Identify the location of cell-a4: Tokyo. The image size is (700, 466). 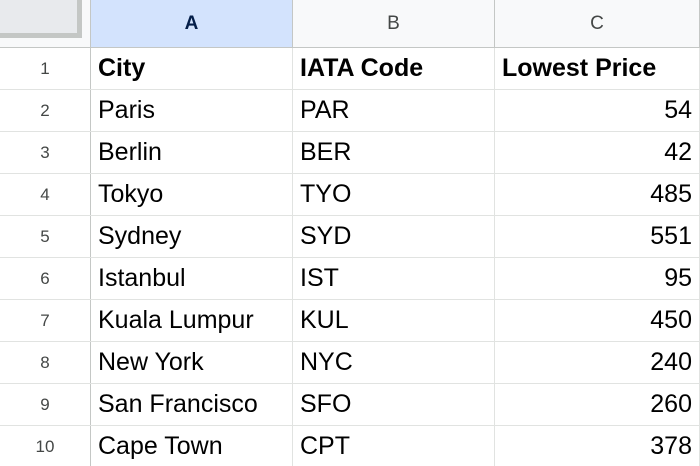
(192, 194).